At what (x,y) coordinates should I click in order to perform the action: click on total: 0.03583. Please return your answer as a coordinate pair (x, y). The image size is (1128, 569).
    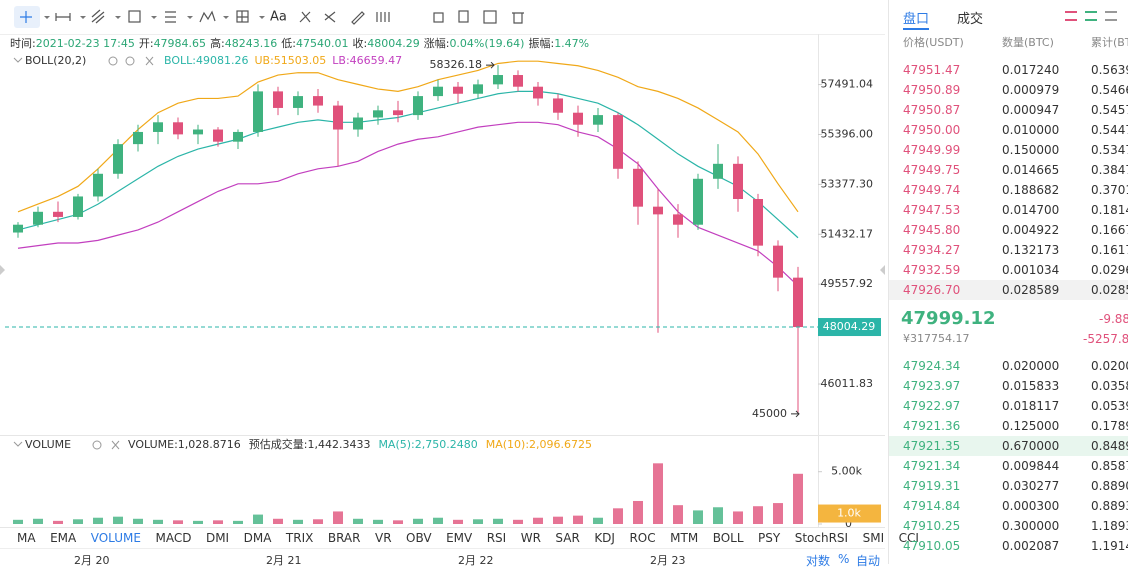
    Looking at the image, I should click on (1109, 386).